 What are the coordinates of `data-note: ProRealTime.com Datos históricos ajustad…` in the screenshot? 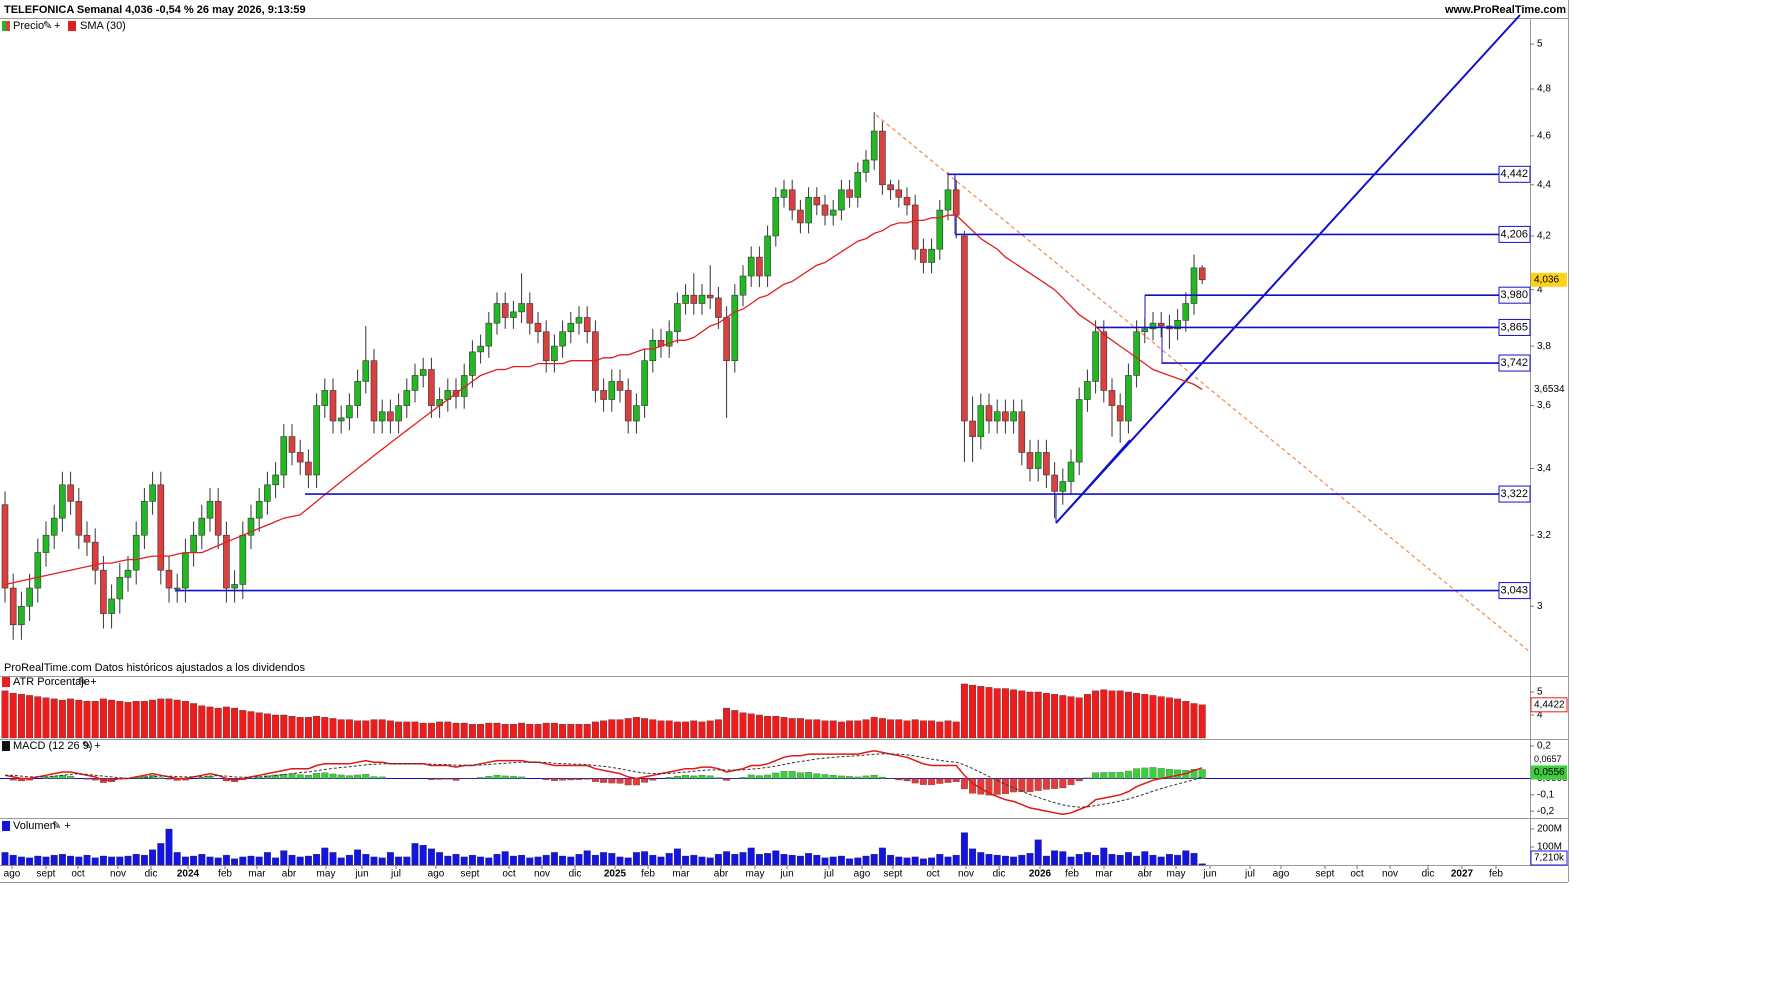 It's located at (155, 668).